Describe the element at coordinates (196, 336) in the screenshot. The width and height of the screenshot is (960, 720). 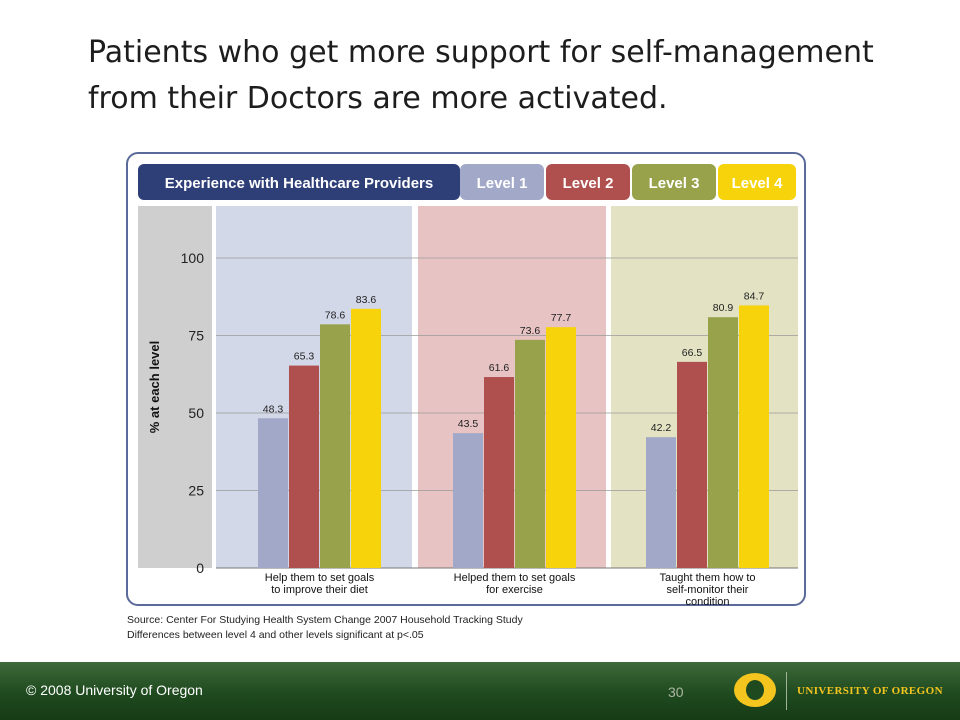
I see `y-tick-label: 75` at that location.